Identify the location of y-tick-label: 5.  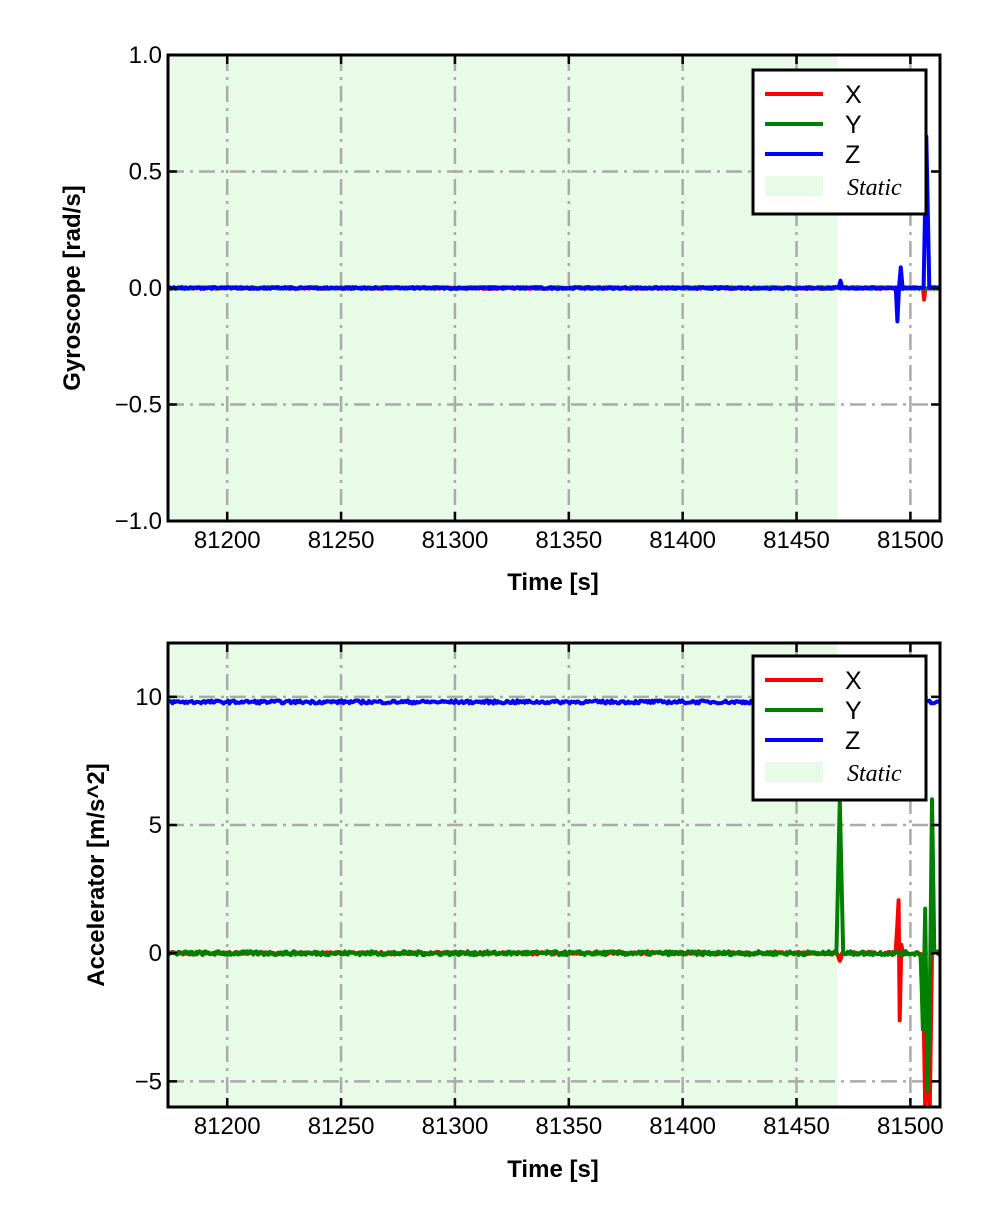
(155, 825).